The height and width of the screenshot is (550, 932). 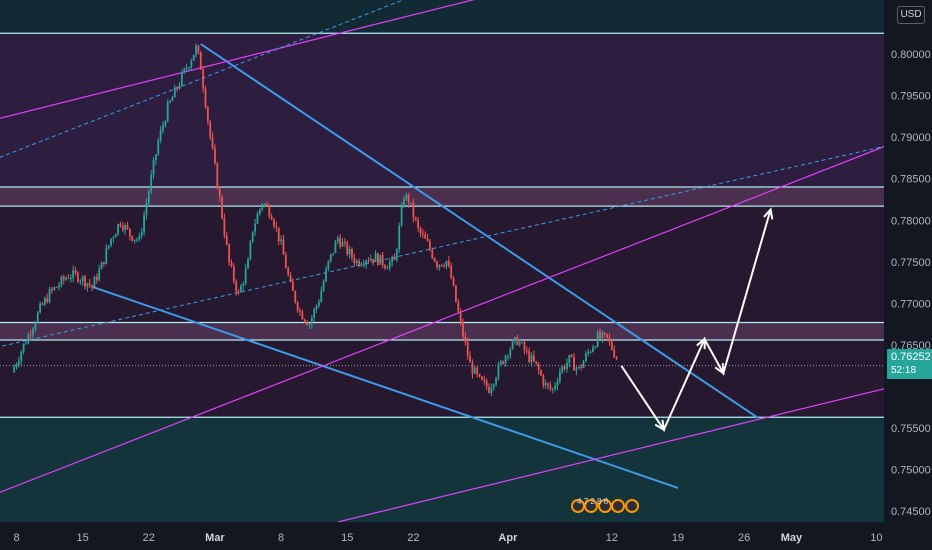 I want to click on x-tick-label: 22, so click(x=413, y=538).